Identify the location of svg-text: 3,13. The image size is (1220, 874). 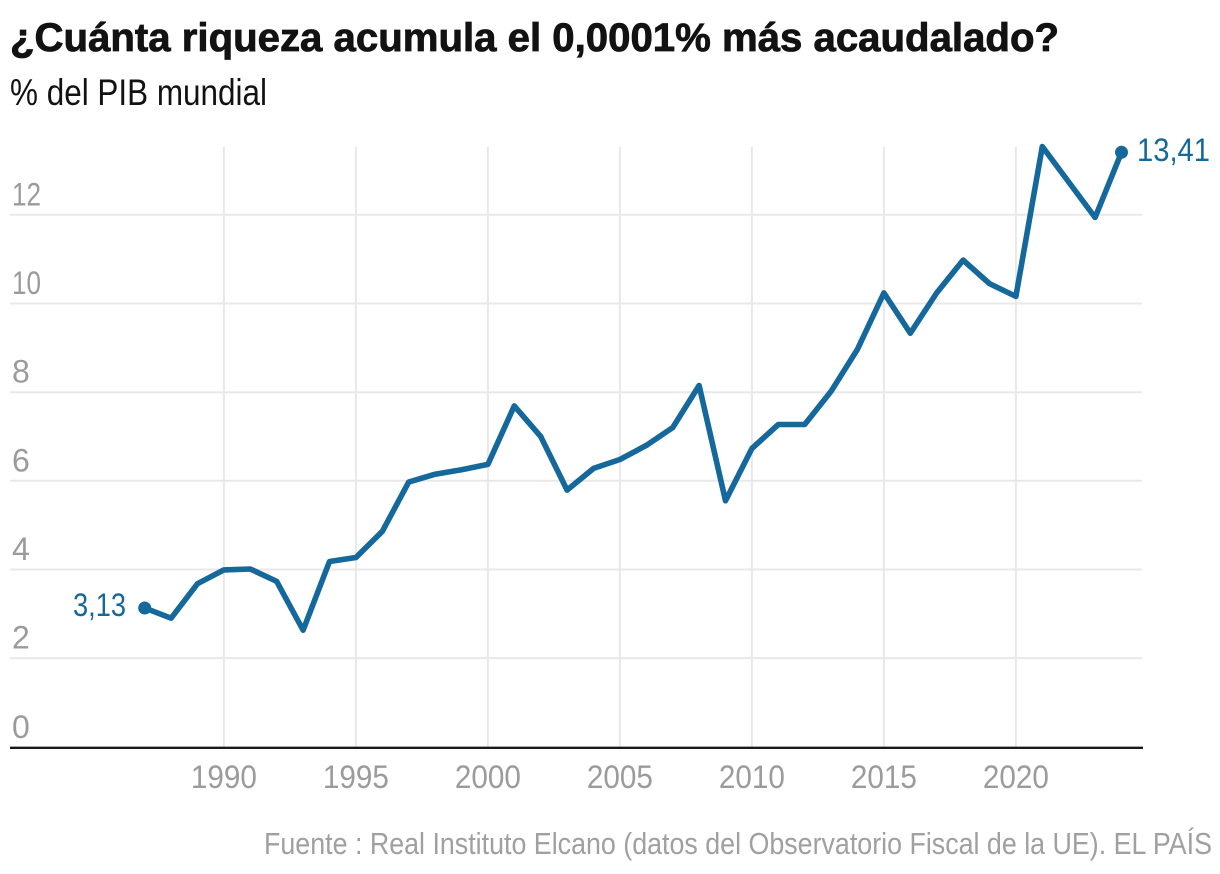
(99, 605).